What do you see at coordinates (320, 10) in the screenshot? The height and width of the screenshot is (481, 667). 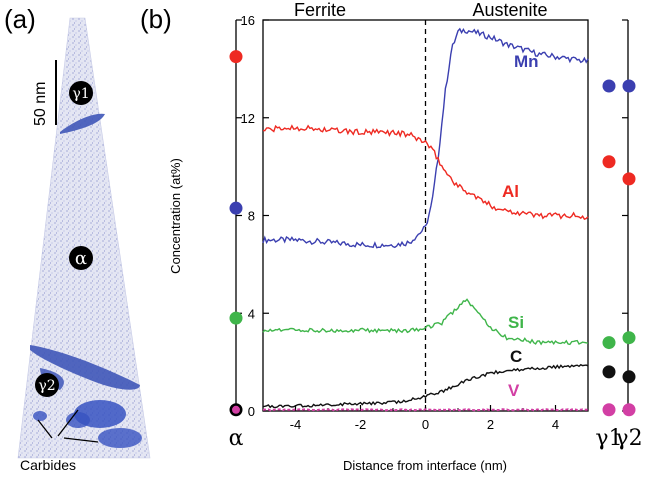 I see `phase-label-ferrite: Ferrite` at bounding box center [320, 10].